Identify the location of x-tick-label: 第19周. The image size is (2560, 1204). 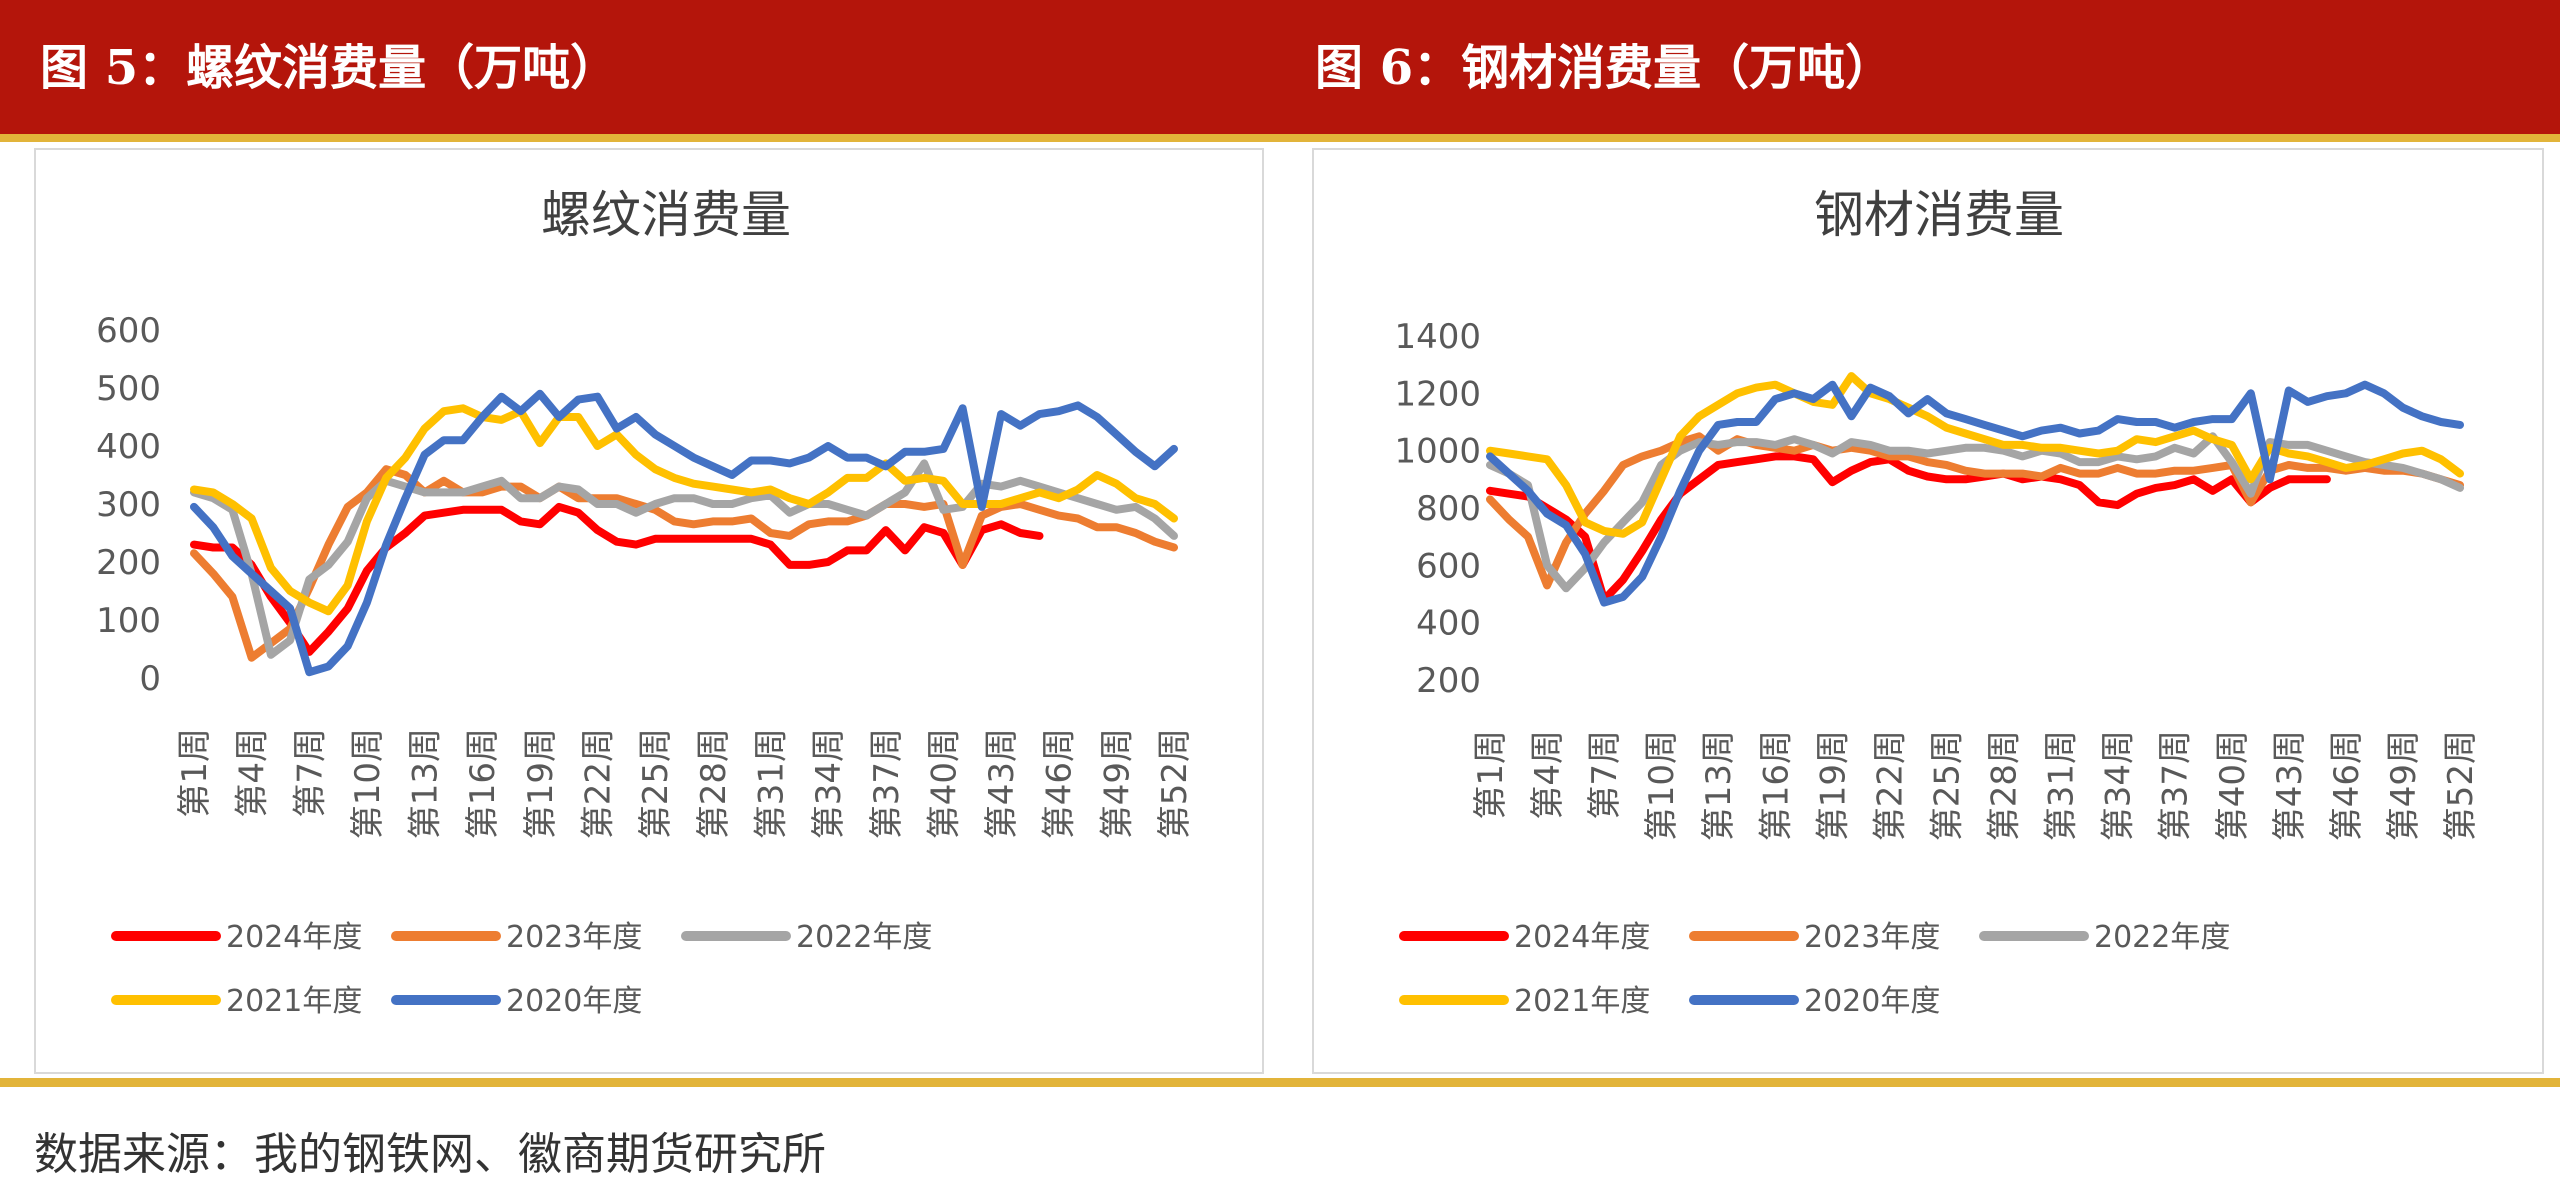
(1833, 785).